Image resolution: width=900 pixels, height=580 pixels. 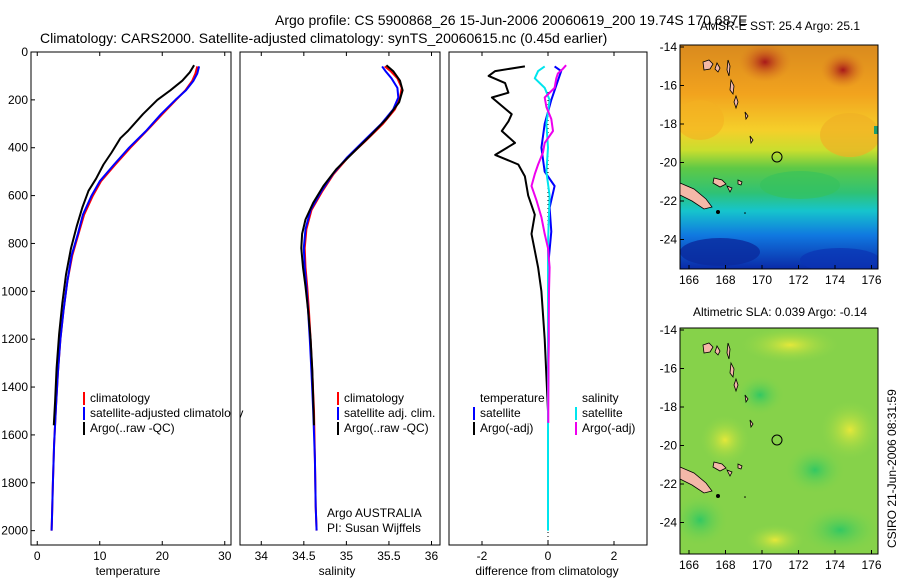 What do you see at coordinates (892, 468) in the screenshot?
I see `footer-stamp: CSIRO 21-Jun-2006 08:31:59` at bounding box center [892, 468].